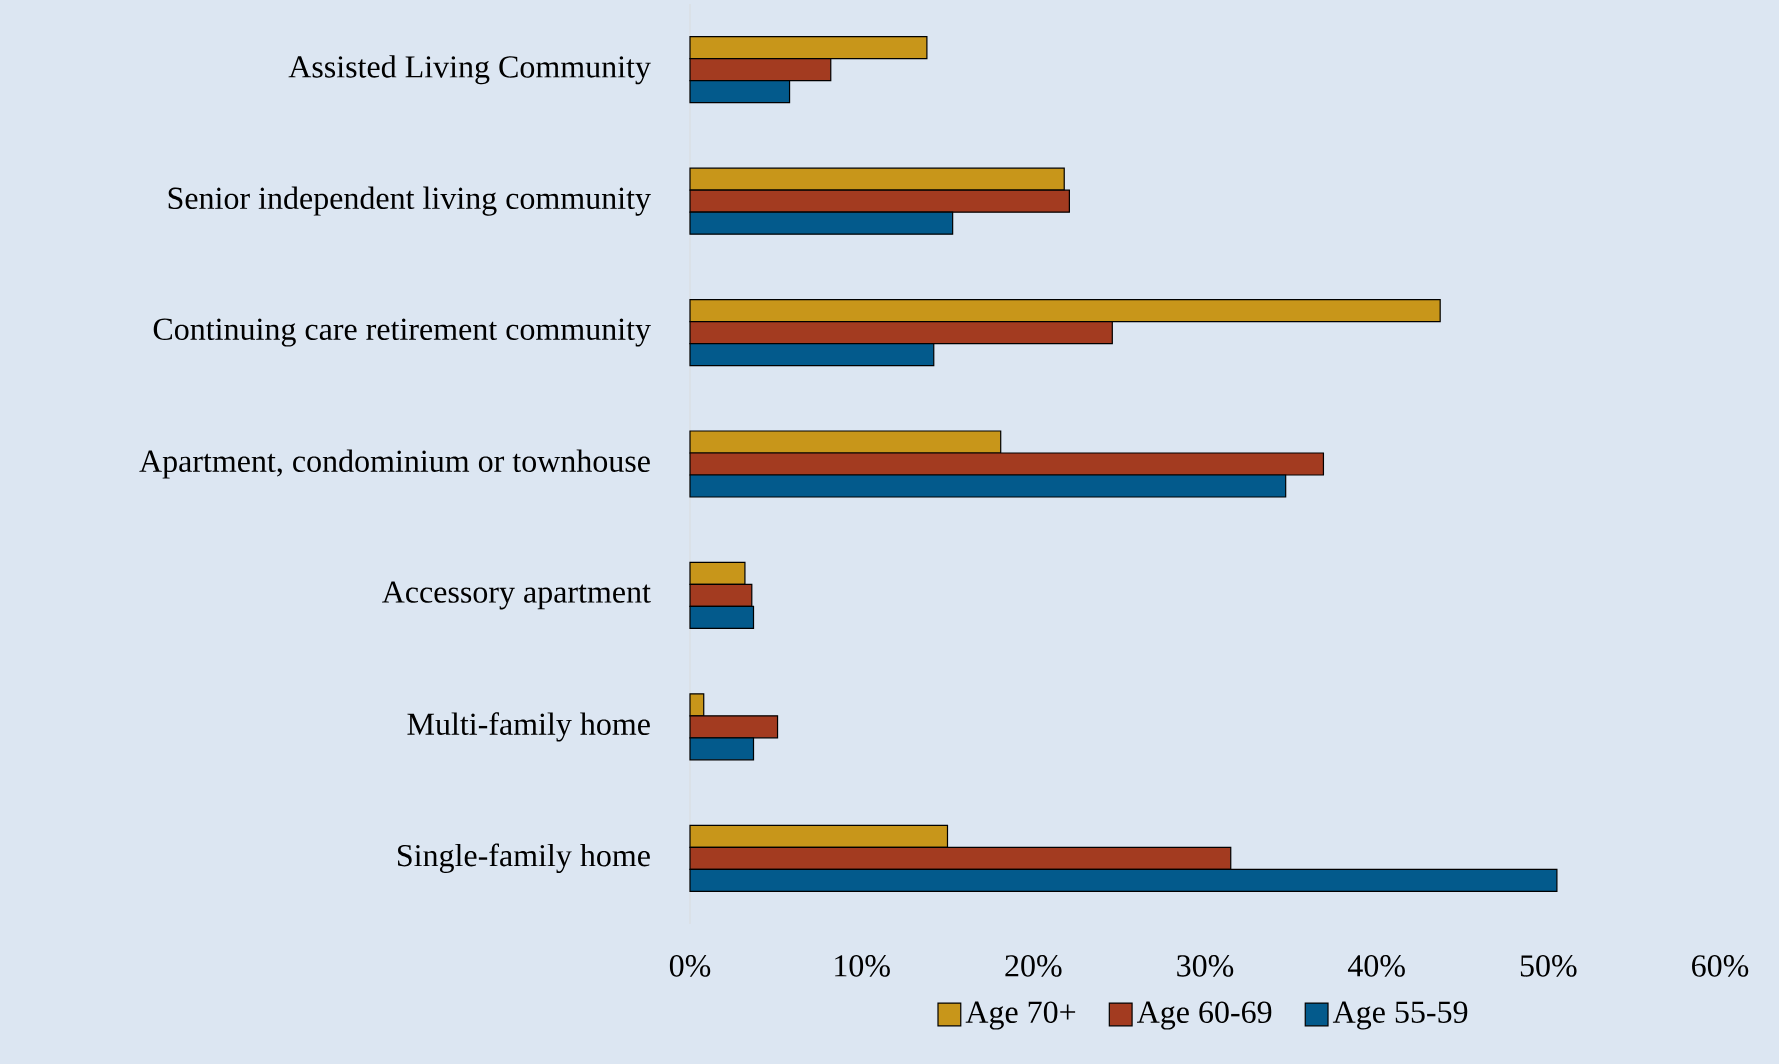 The width and height of the screenshot is (1779, 1064). Describe the element at coordinates (1020, 1015) in the screenshot. I see `legend-label: Age 70+` at that location.